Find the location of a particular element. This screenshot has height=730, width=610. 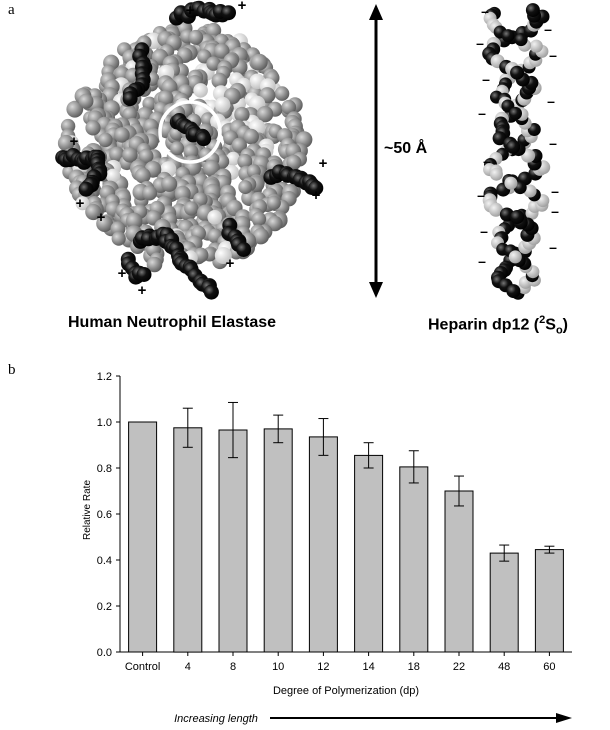

heparin-caption-sup: 2 is located at coordinates (542, 320).